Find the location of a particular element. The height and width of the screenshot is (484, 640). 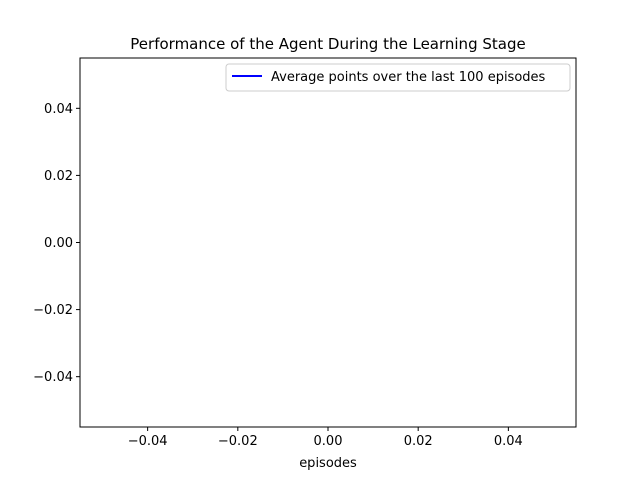

x-tick-label: 0.04 is located at coordinates (508, 441).